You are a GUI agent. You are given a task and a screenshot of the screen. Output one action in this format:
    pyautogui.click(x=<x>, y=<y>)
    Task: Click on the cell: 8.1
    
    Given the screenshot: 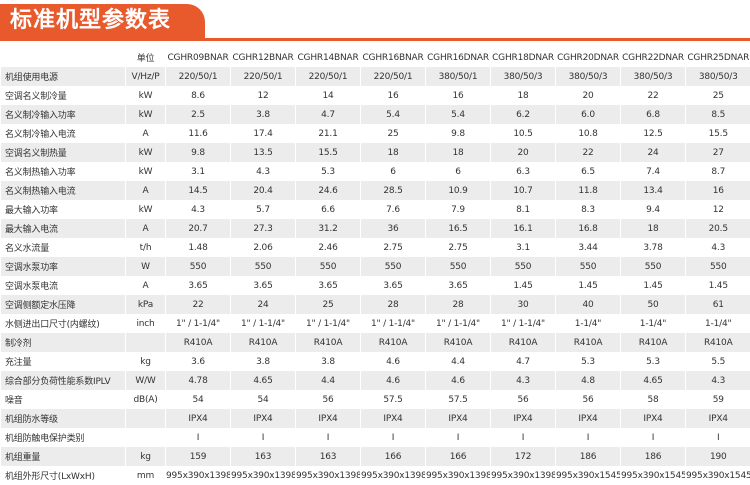 What is the action you would take?
    pyautogui.click(x=523, y=209)
    